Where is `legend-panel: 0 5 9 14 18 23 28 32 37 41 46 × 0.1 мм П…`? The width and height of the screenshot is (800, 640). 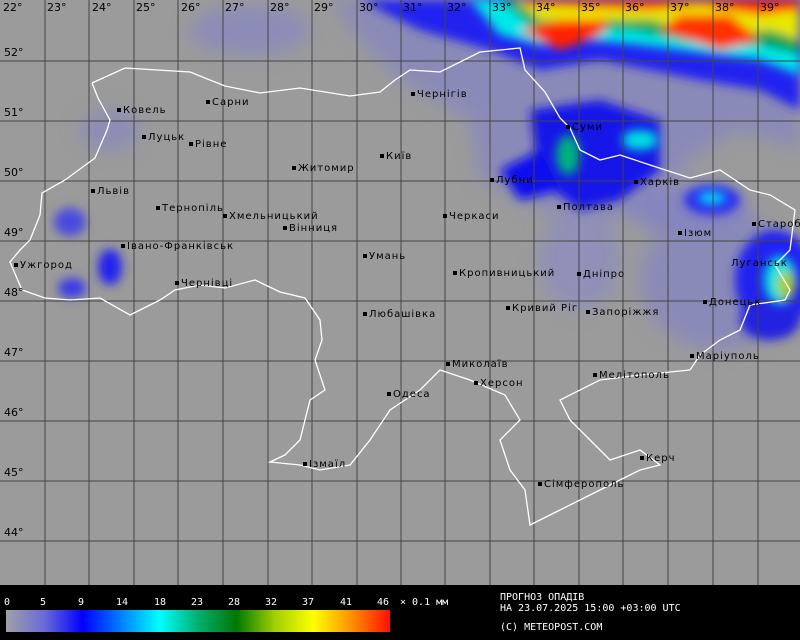 legend-panel: 0 5 9 14 18 23 28 32 37 41 46 × 0.1 мм П… is located at coordinates (400, 612).